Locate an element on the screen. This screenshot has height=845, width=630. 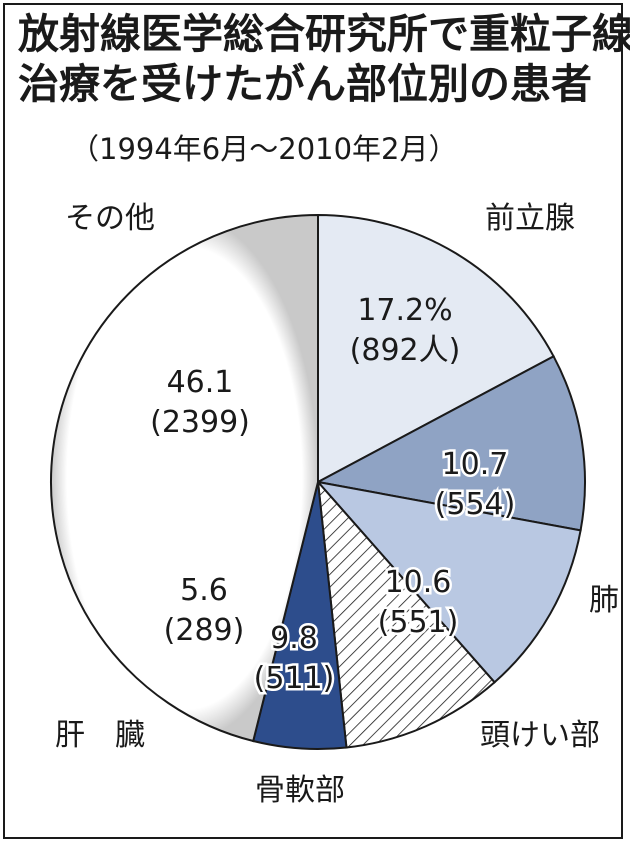
chart-title-line-1: 放射線医学総合研究所で重粒子線 is located at coordinates (324, 34).